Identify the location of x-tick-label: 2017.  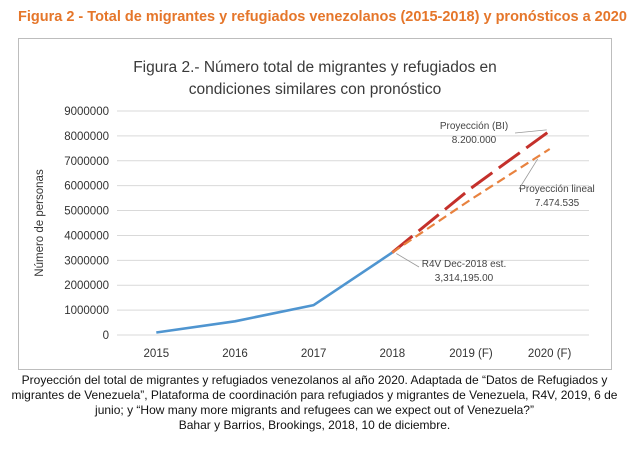
(314, 354).